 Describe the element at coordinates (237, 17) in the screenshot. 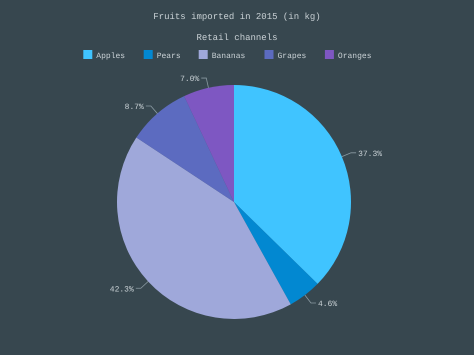

I see `chart-title: Fruits imported in 2015 (in kg)` at that location.